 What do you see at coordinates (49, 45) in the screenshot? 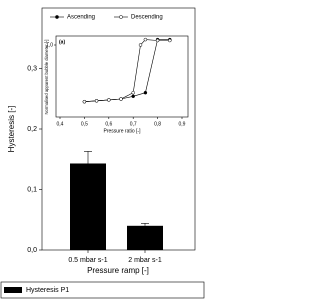
I see `y-tick-label: 1,0` at bounding box center [49, 45].